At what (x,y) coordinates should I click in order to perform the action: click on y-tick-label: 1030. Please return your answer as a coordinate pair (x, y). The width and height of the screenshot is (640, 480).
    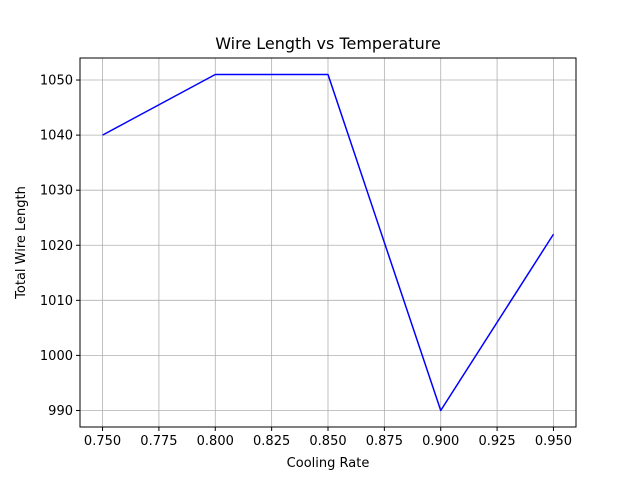
    Looking at the image, I should click on (56, 191).